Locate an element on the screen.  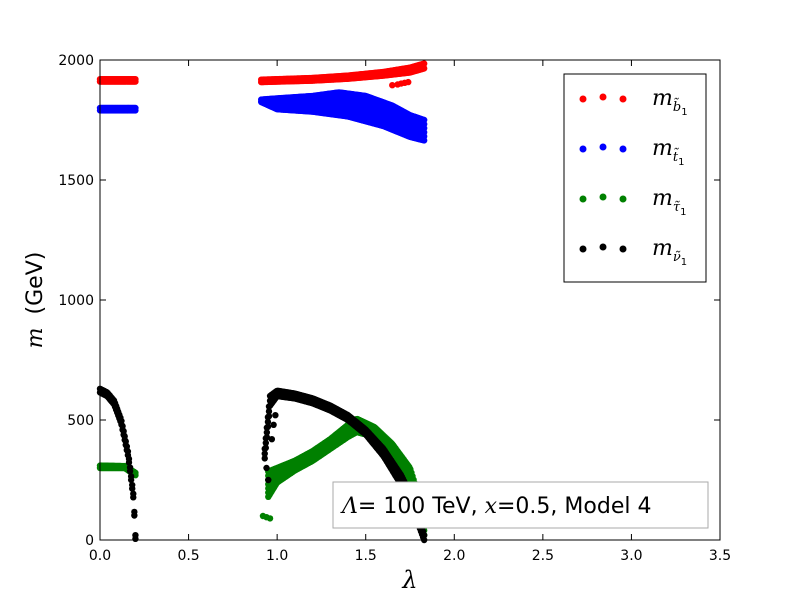
legend-label: mb̃1 is located at coordinates (670, 102).